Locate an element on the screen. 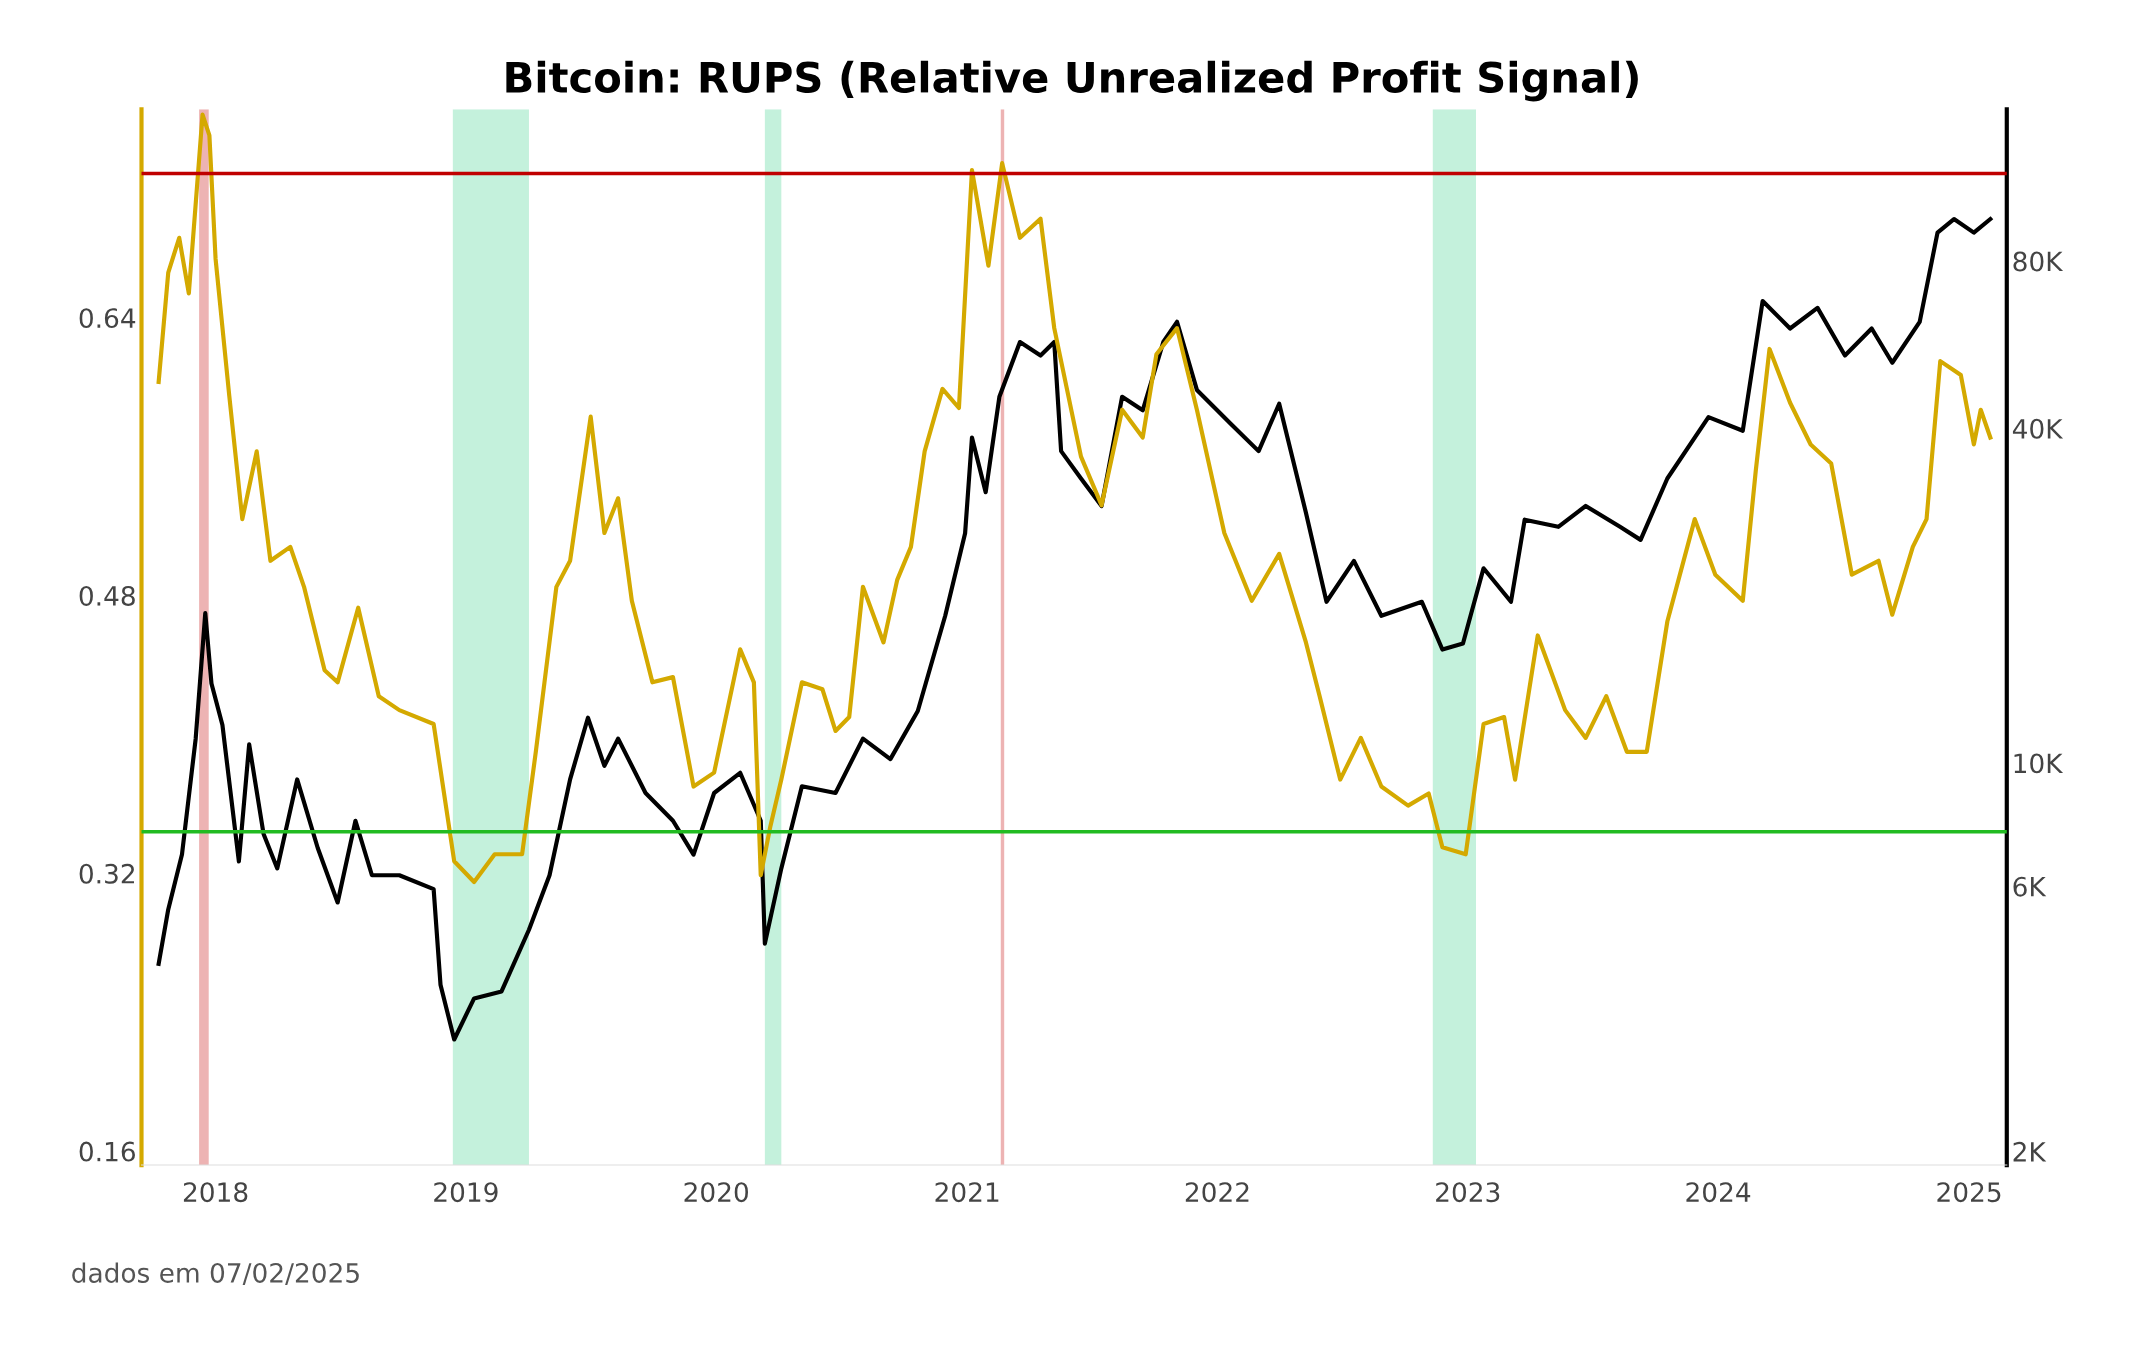 The image size is (2144, 1350). text: dados em 07/02/2025 is located at coordinates (215, 1273).